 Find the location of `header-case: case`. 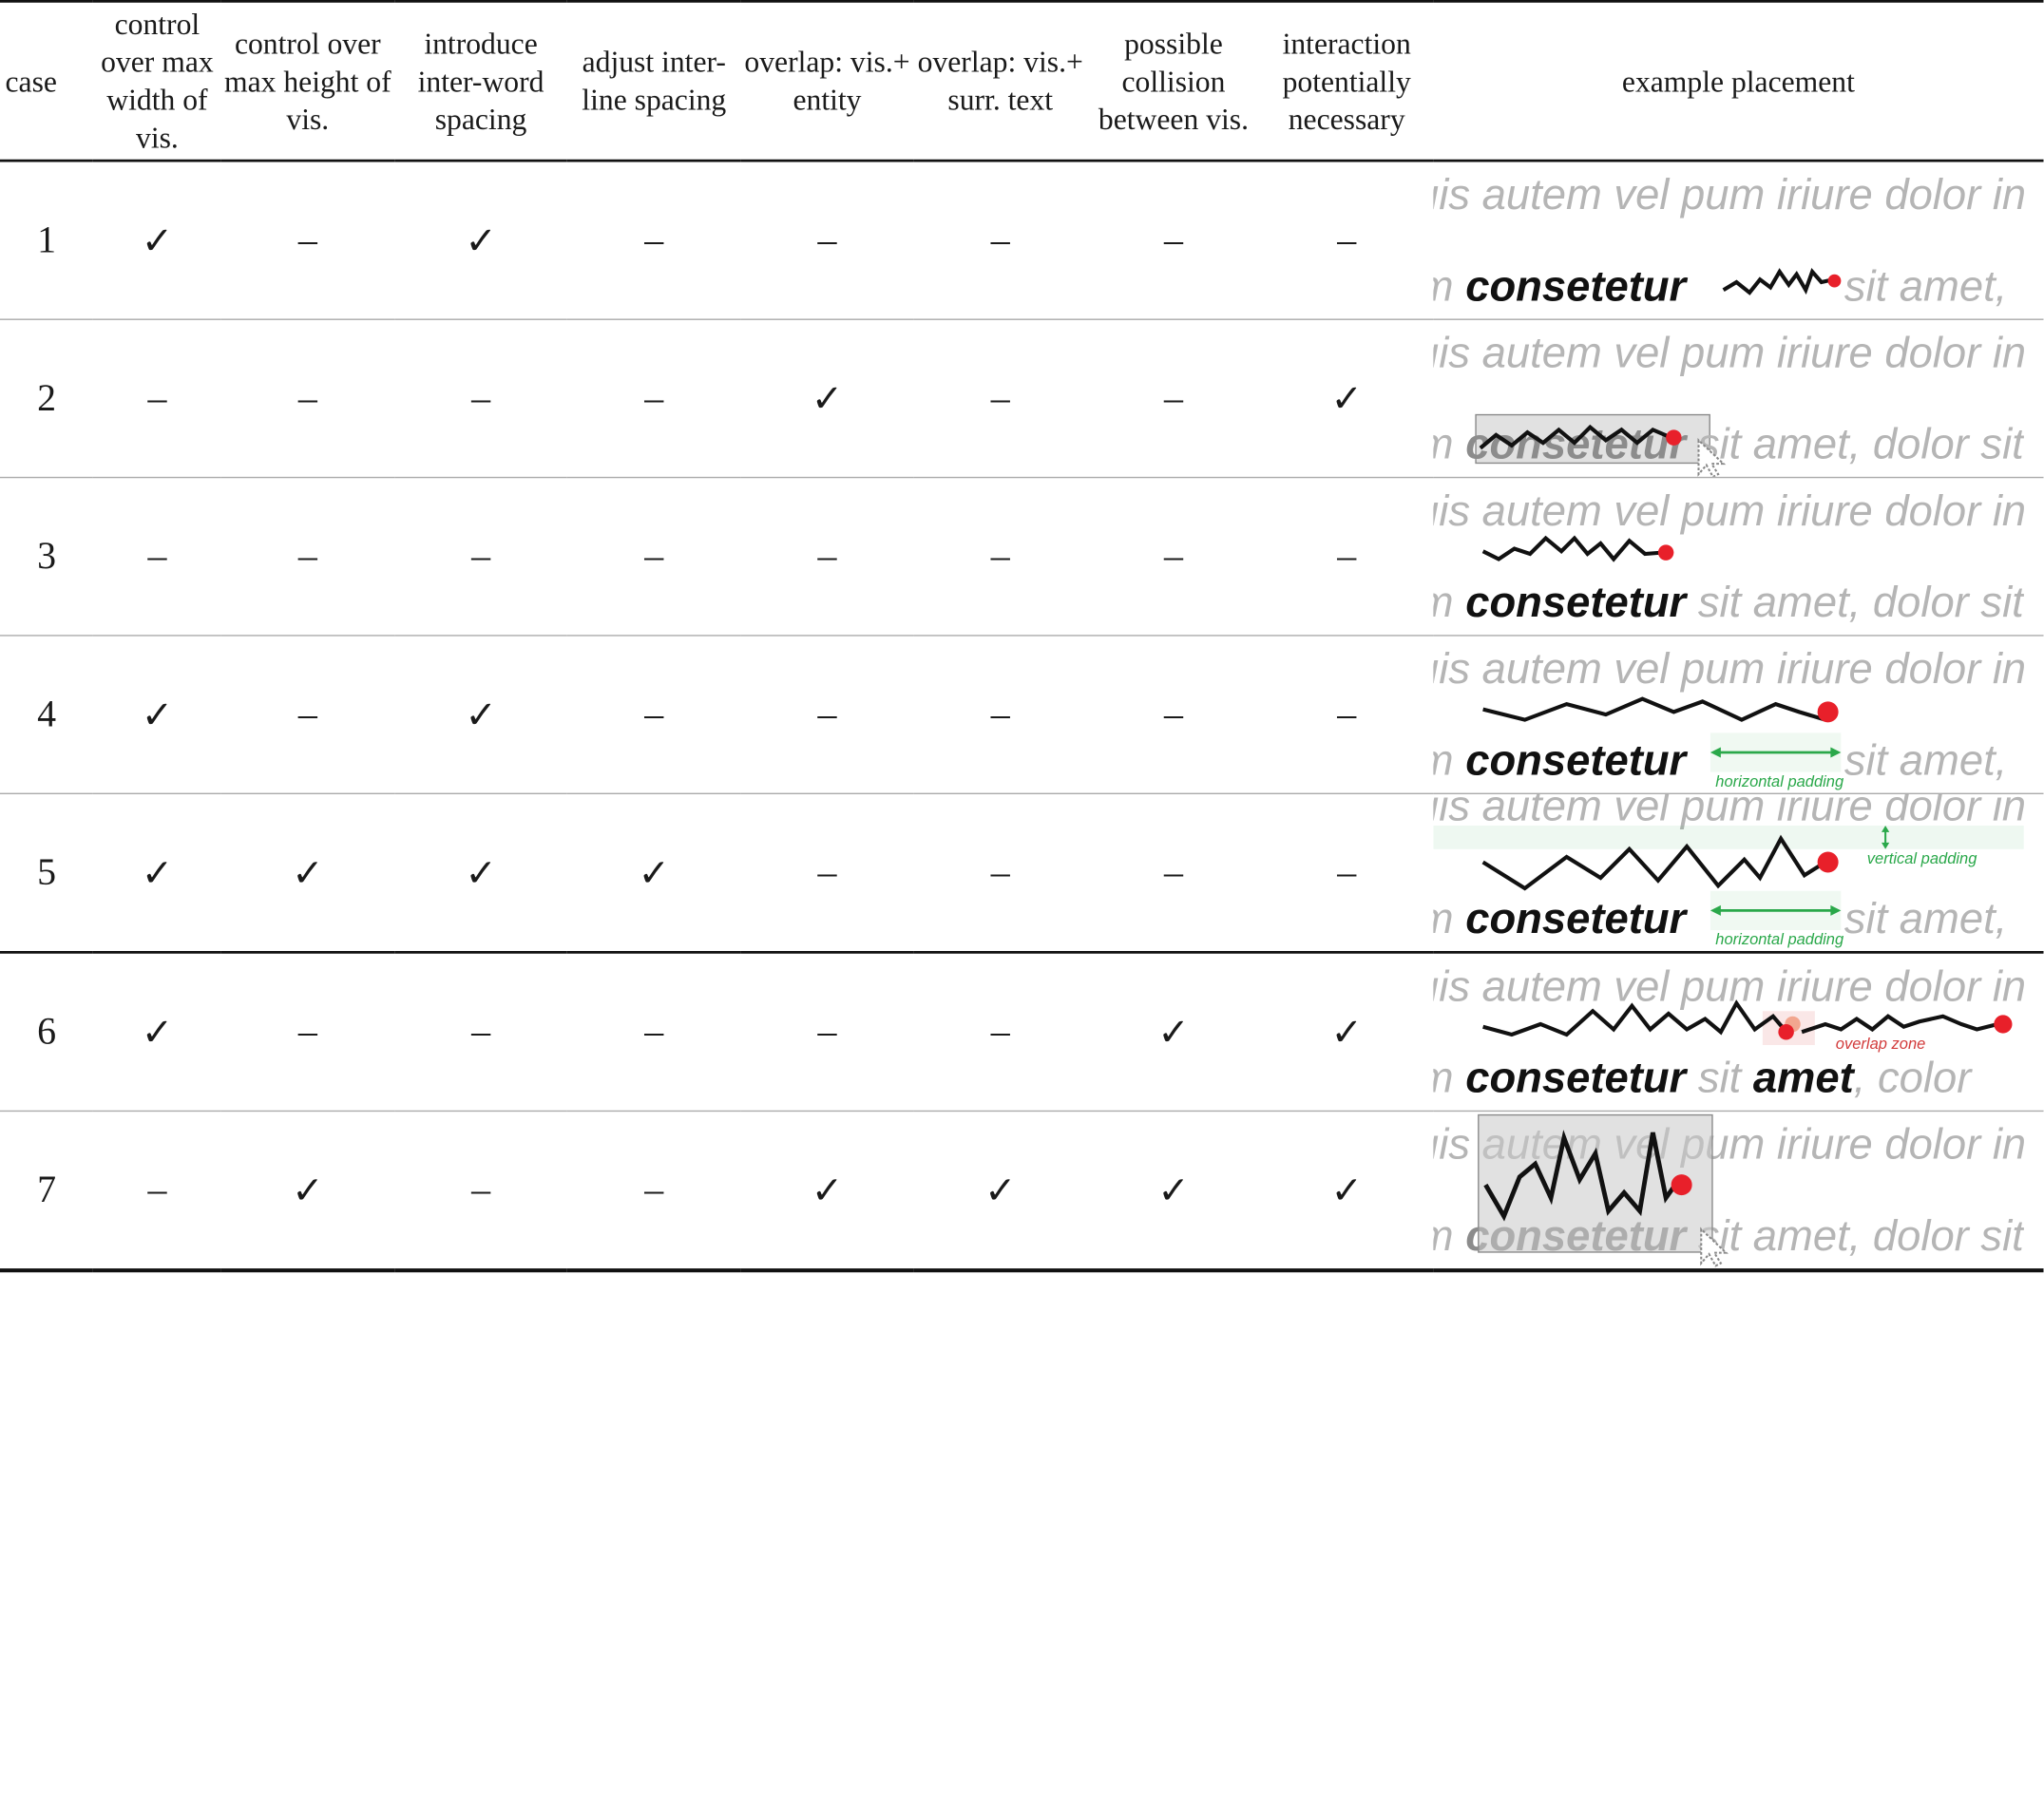

header-case: case is located at coordinates (47, 81).